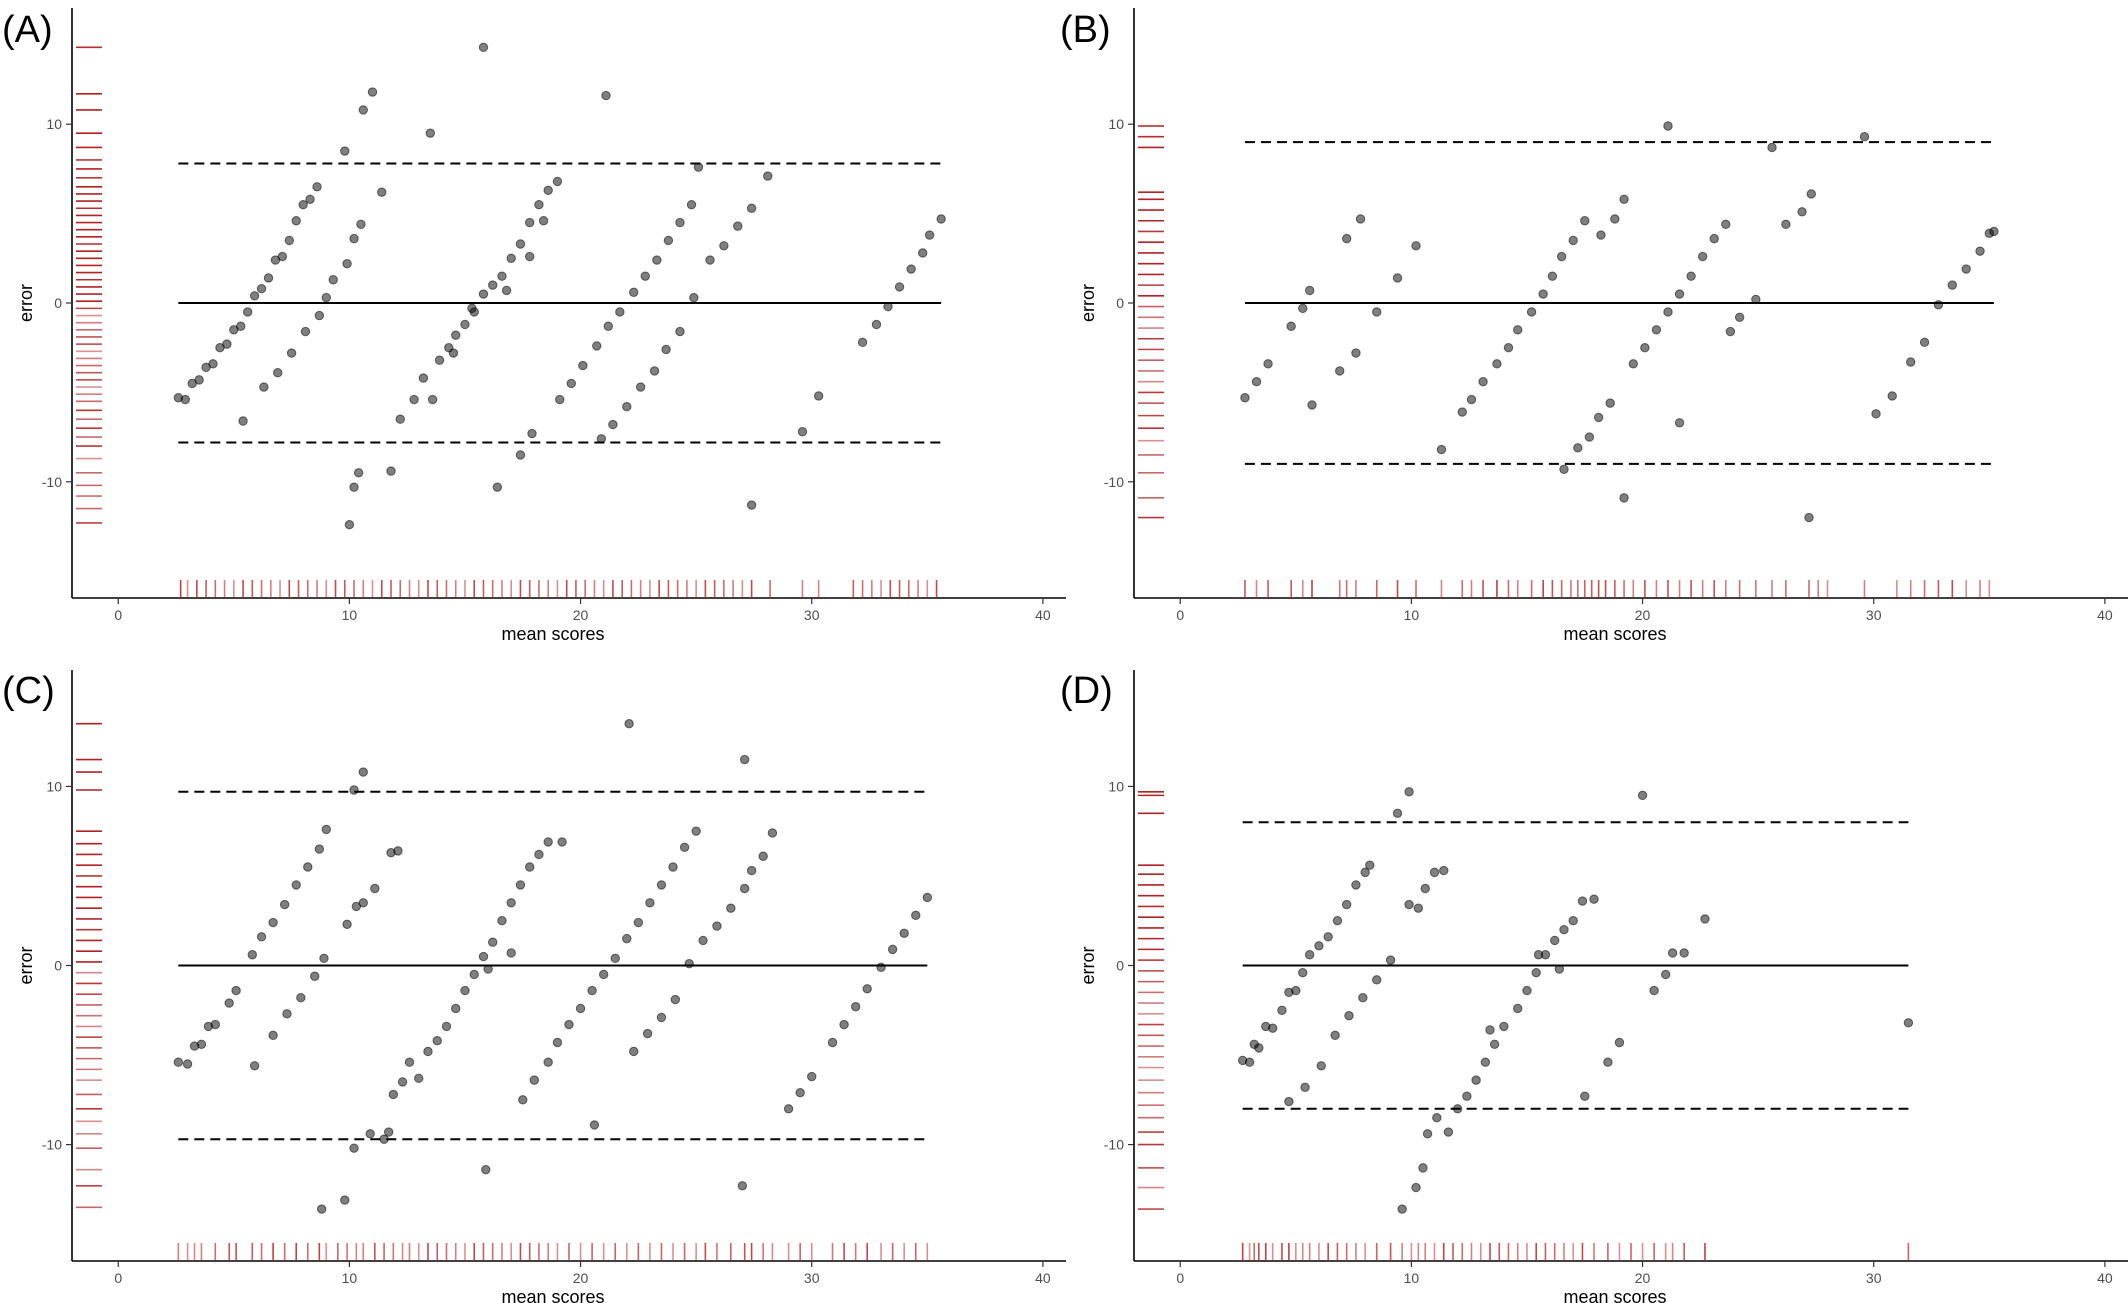 This screenshot has width=2128, height=1303. What do you see at coordinates (1086, 691) in the screenshot?
I see `panel-label: (D)` at bounding box center [1086, 691].